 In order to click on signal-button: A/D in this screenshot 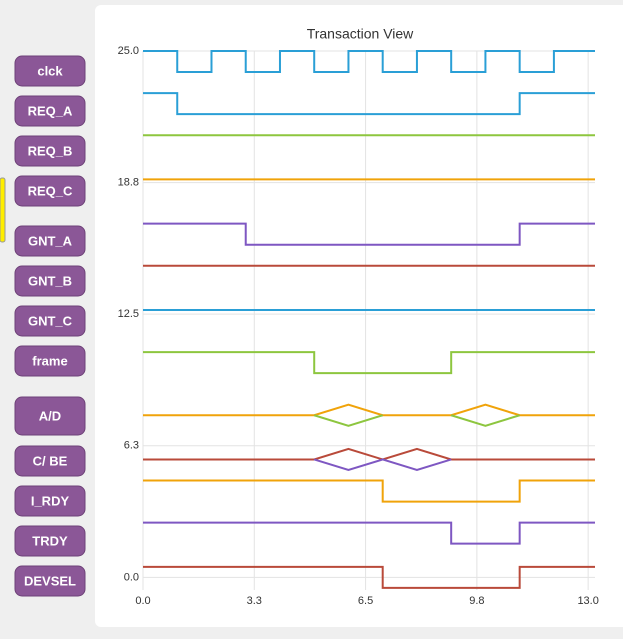, I will do `click(50, 416)`.